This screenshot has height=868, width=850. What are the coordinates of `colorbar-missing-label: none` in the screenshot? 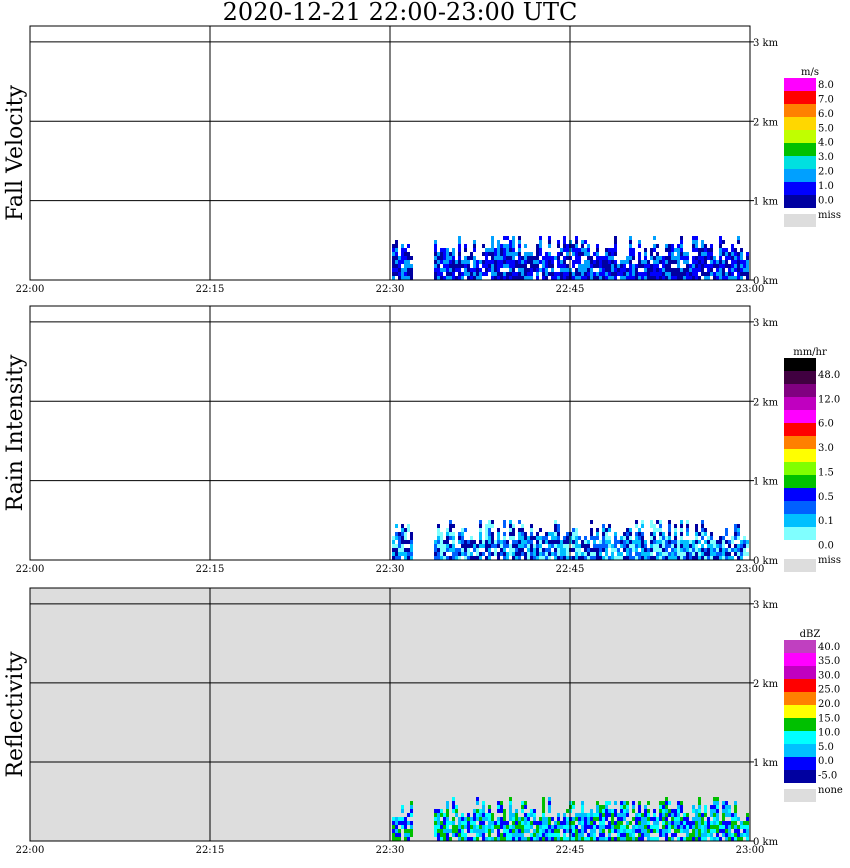 It's located at (830, 790).